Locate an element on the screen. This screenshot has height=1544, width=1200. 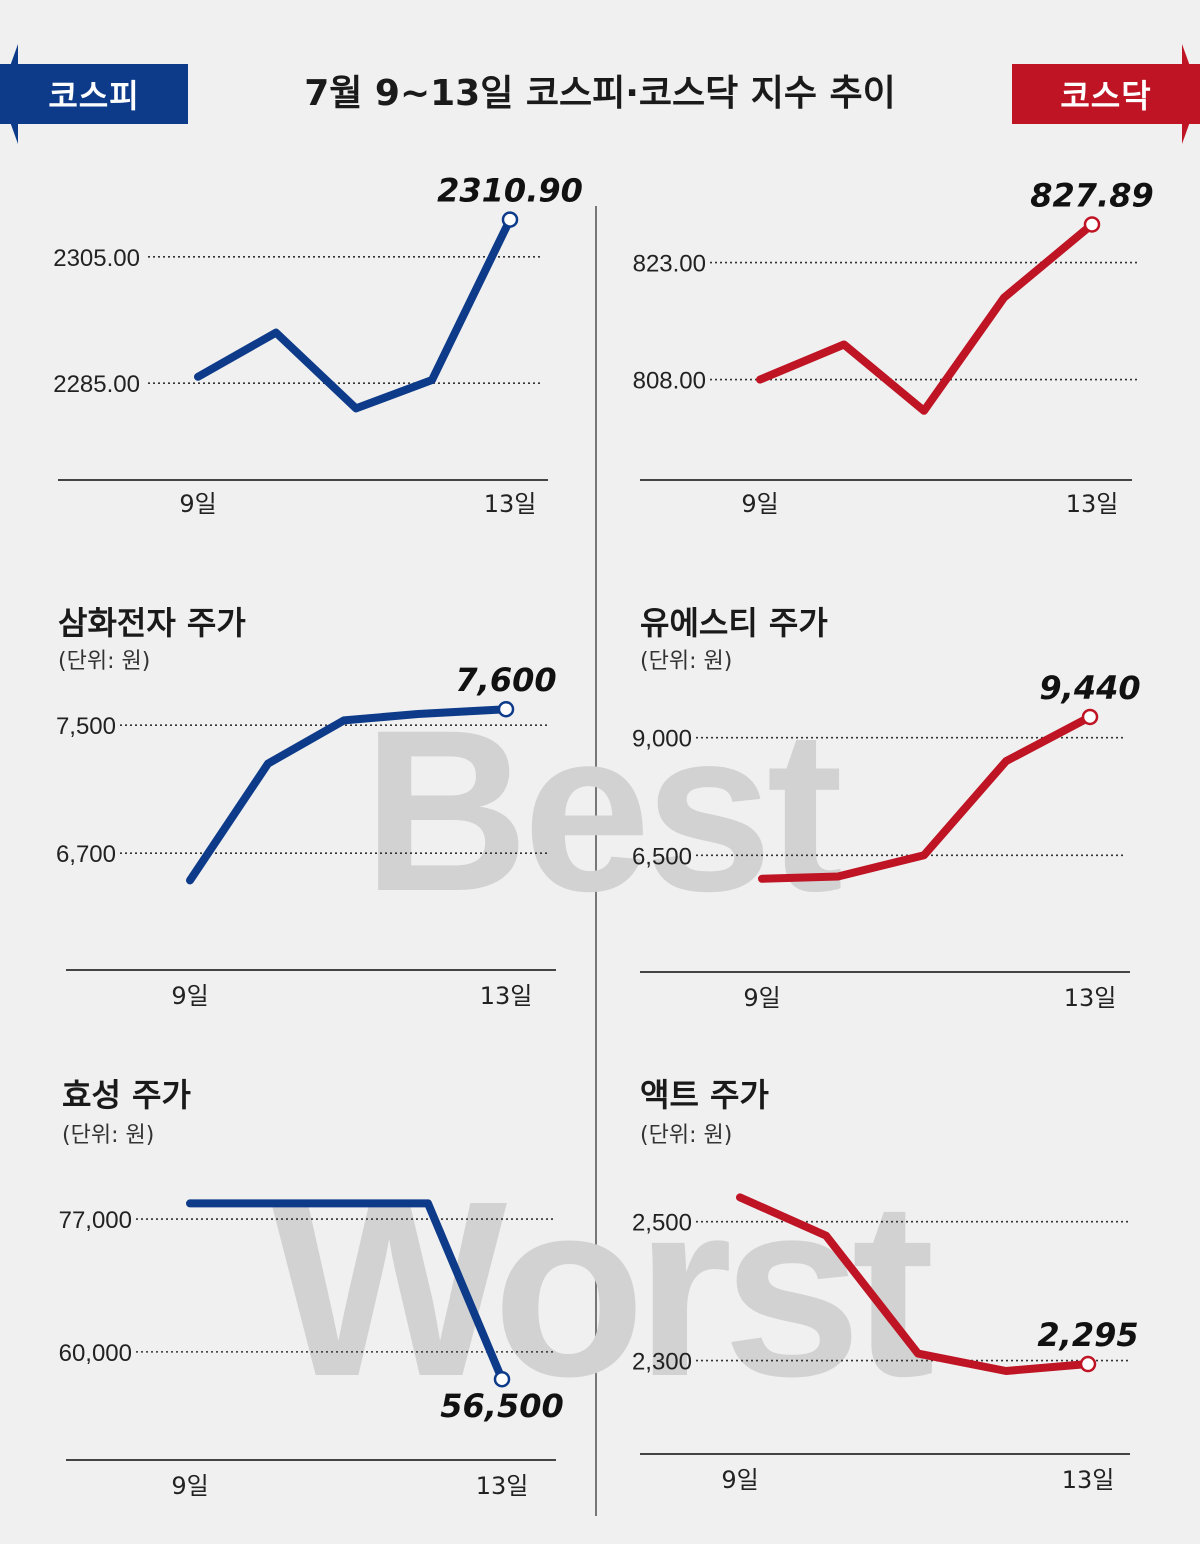
y-tick-label: 60,000 is located at coordinates (95, 1353).